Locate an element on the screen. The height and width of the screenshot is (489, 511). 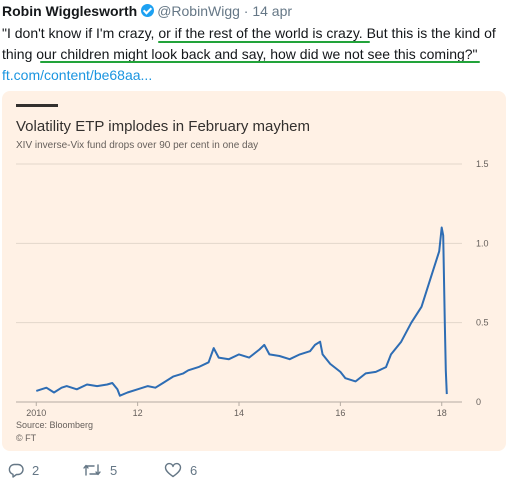
x-tick-label: 18 is located at coordinates (442, 413).